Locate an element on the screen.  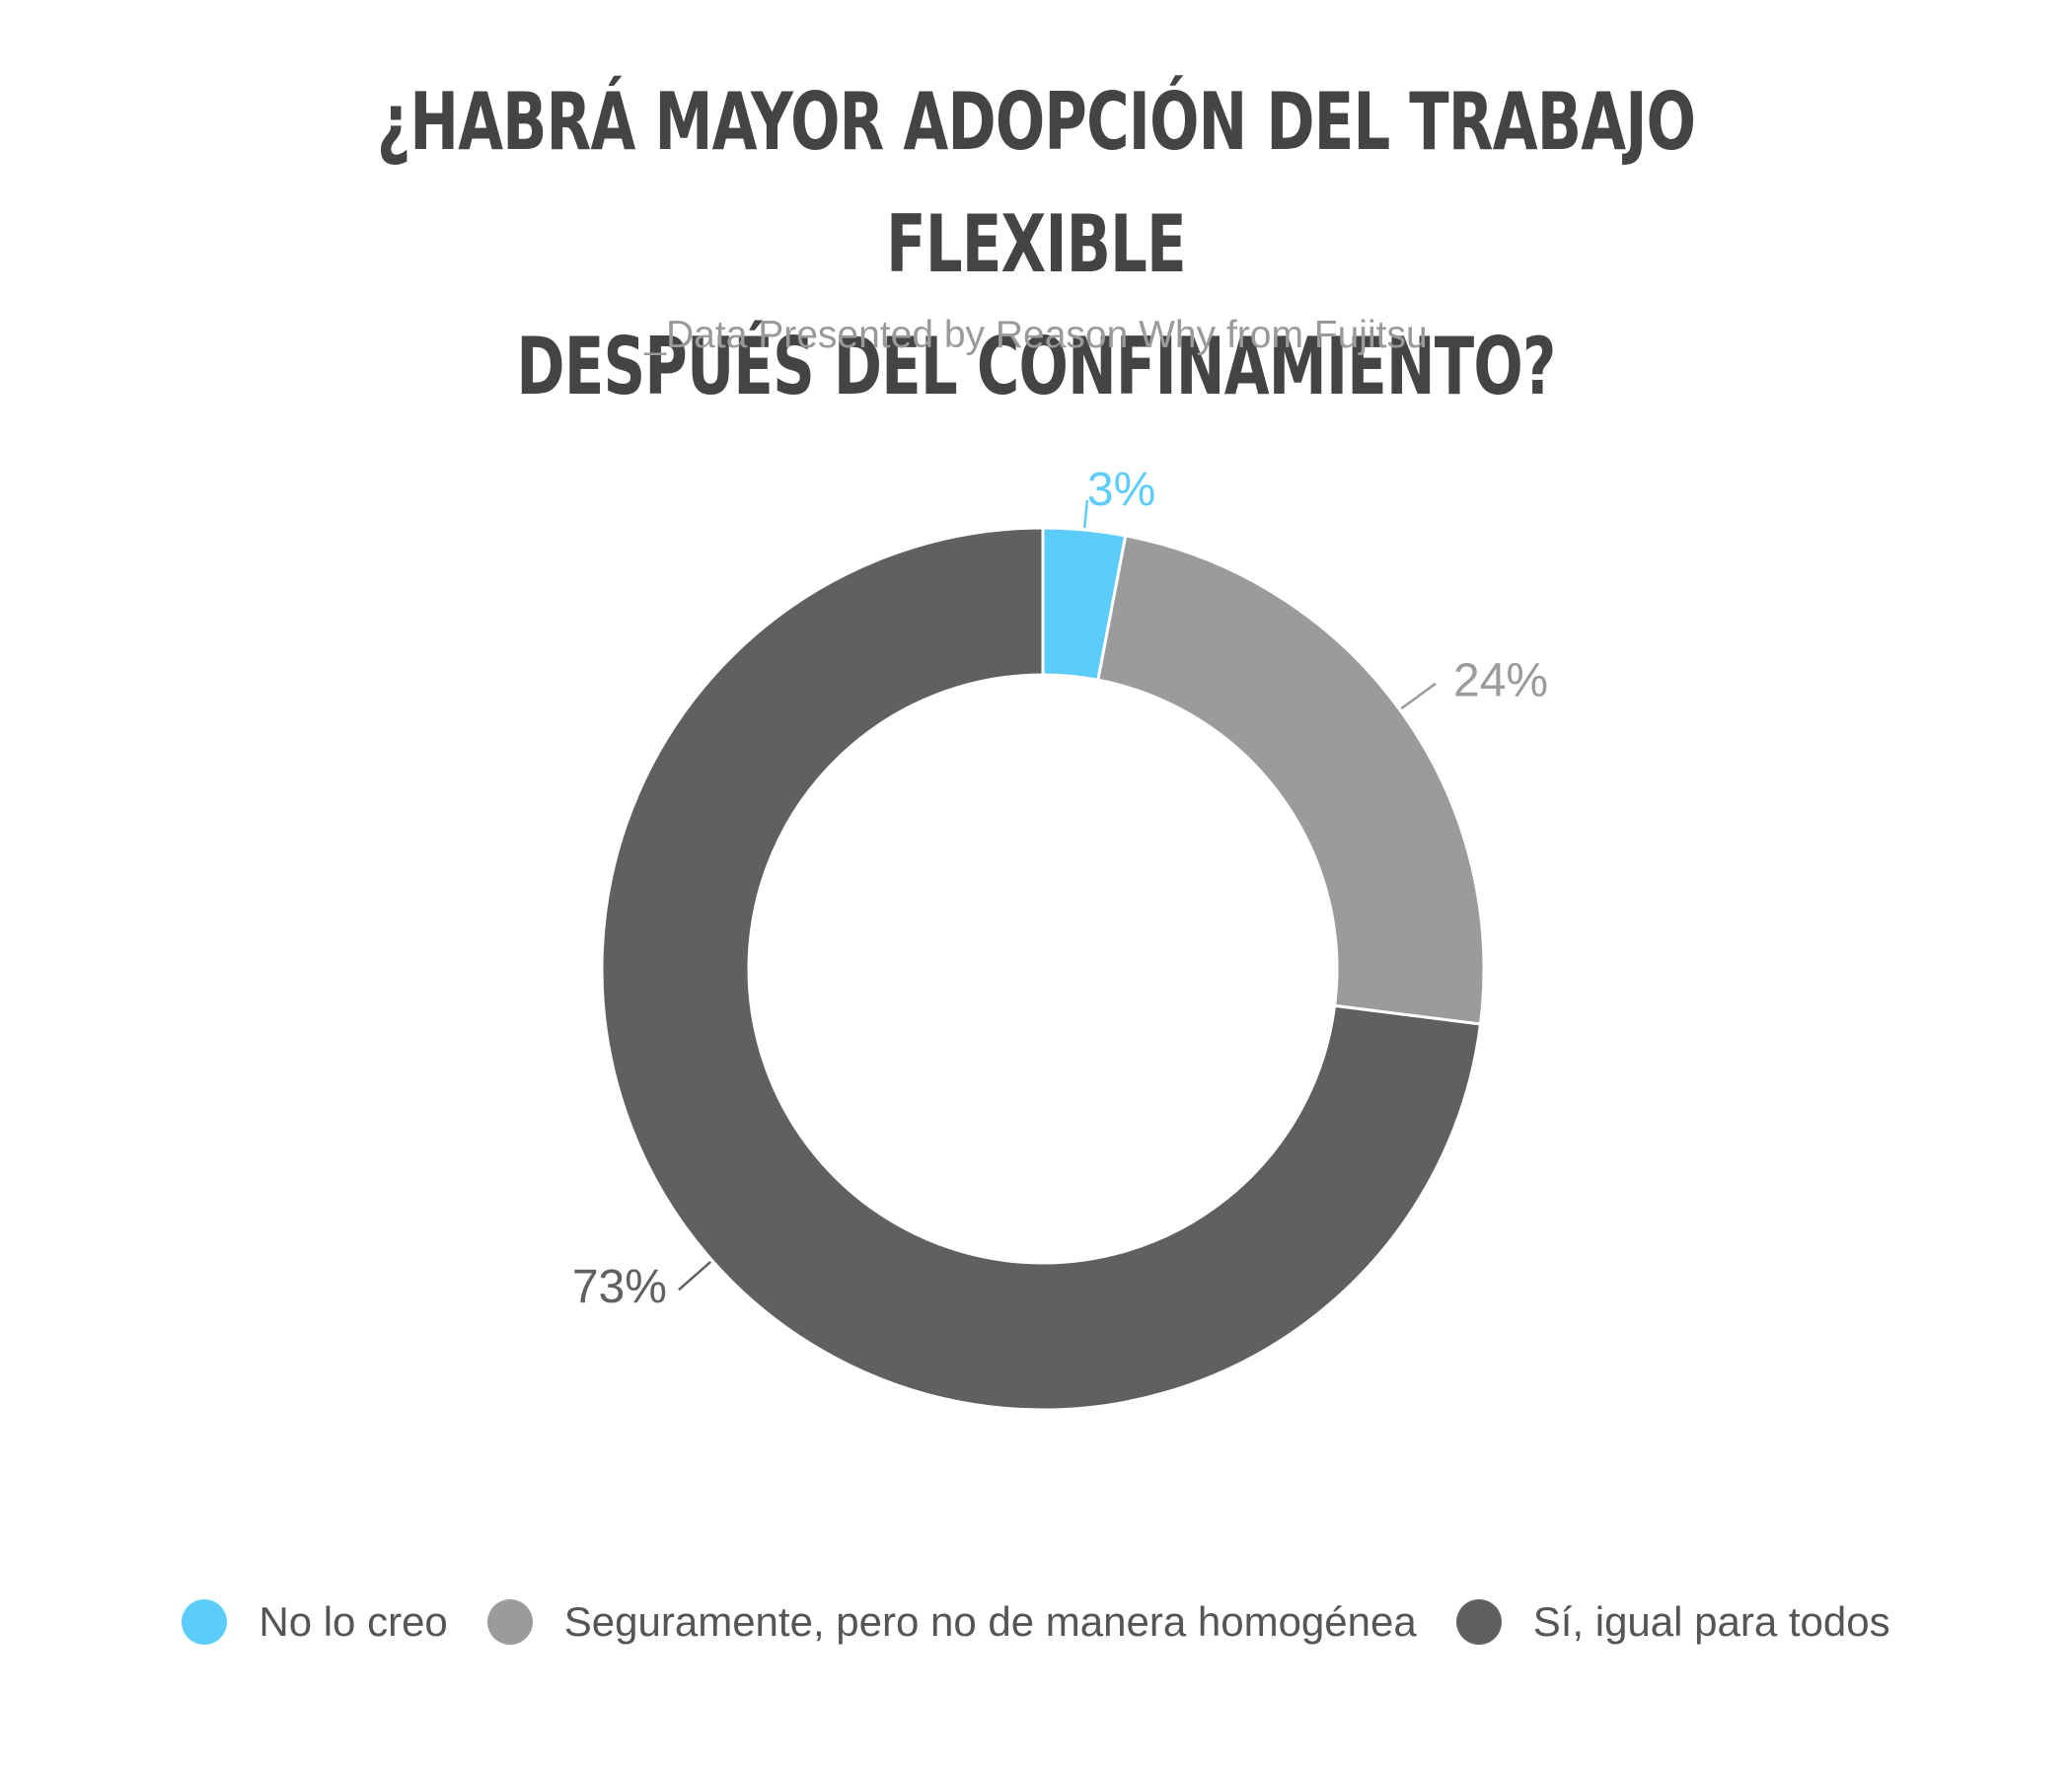
legend-item-no-lo-creo: No lo creo is located at coordinates (315, 1622).